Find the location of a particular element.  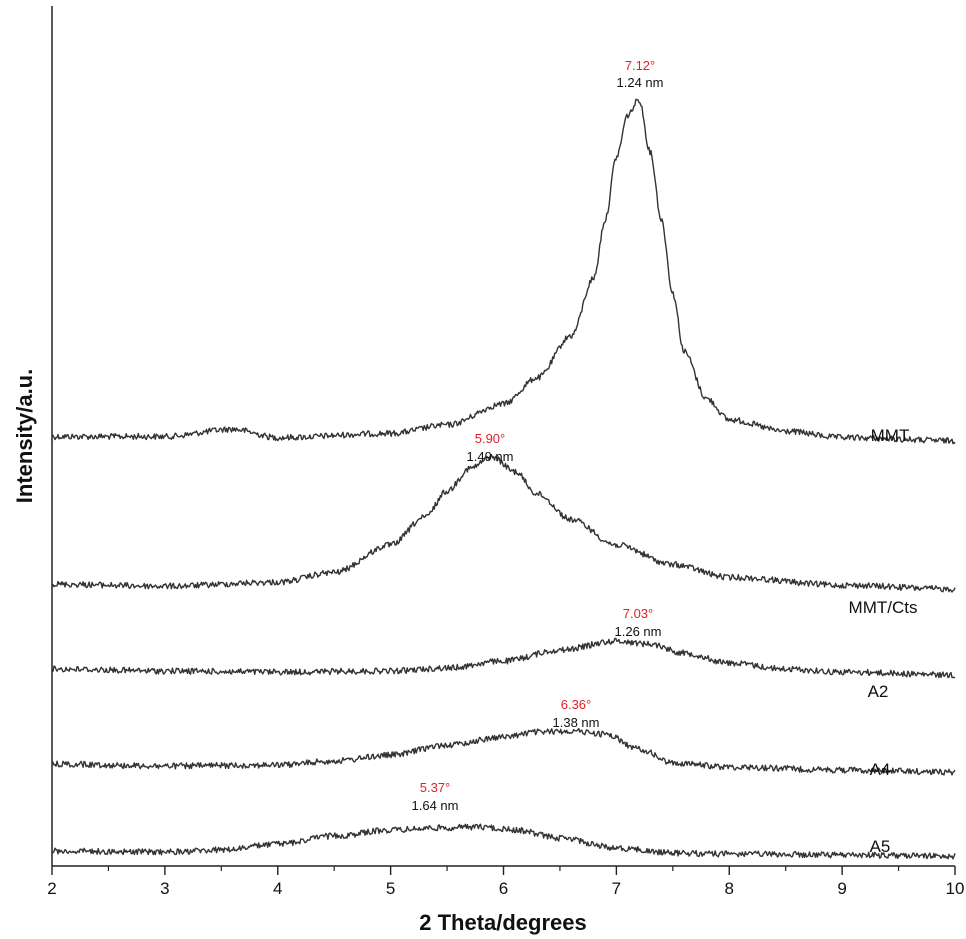

series-label: A5 is located at coordinates (880, 846).